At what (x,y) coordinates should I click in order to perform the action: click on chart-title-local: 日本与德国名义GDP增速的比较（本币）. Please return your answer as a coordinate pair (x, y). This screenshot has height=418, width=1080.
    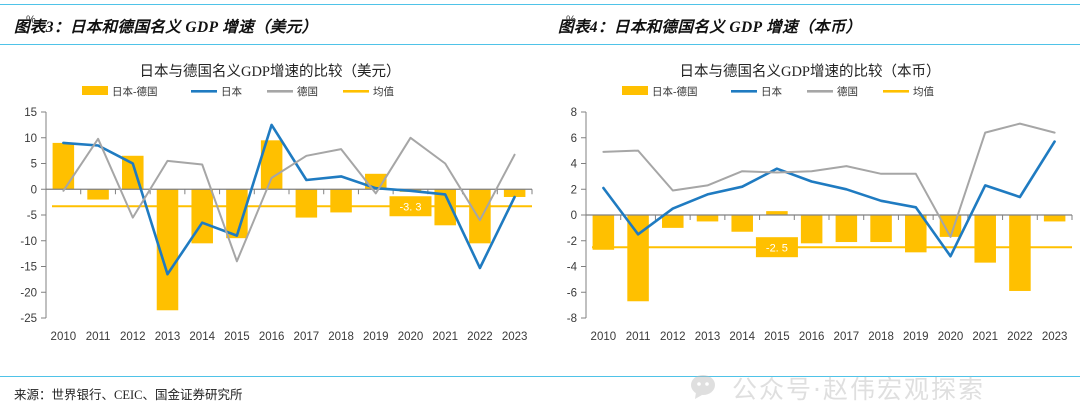
    Looking at the image, I should click on (810, 72).